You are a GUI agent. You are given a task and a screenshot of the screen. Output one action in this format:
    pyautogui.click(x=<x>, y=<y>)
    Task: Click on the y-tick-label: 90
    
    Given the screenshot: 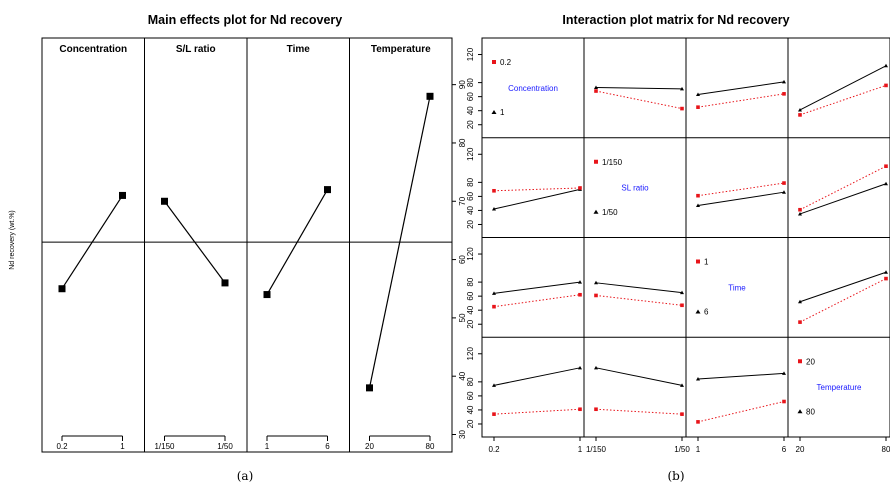 What is the action you would take?
    pyautogui.click(x=462, y=84)
    